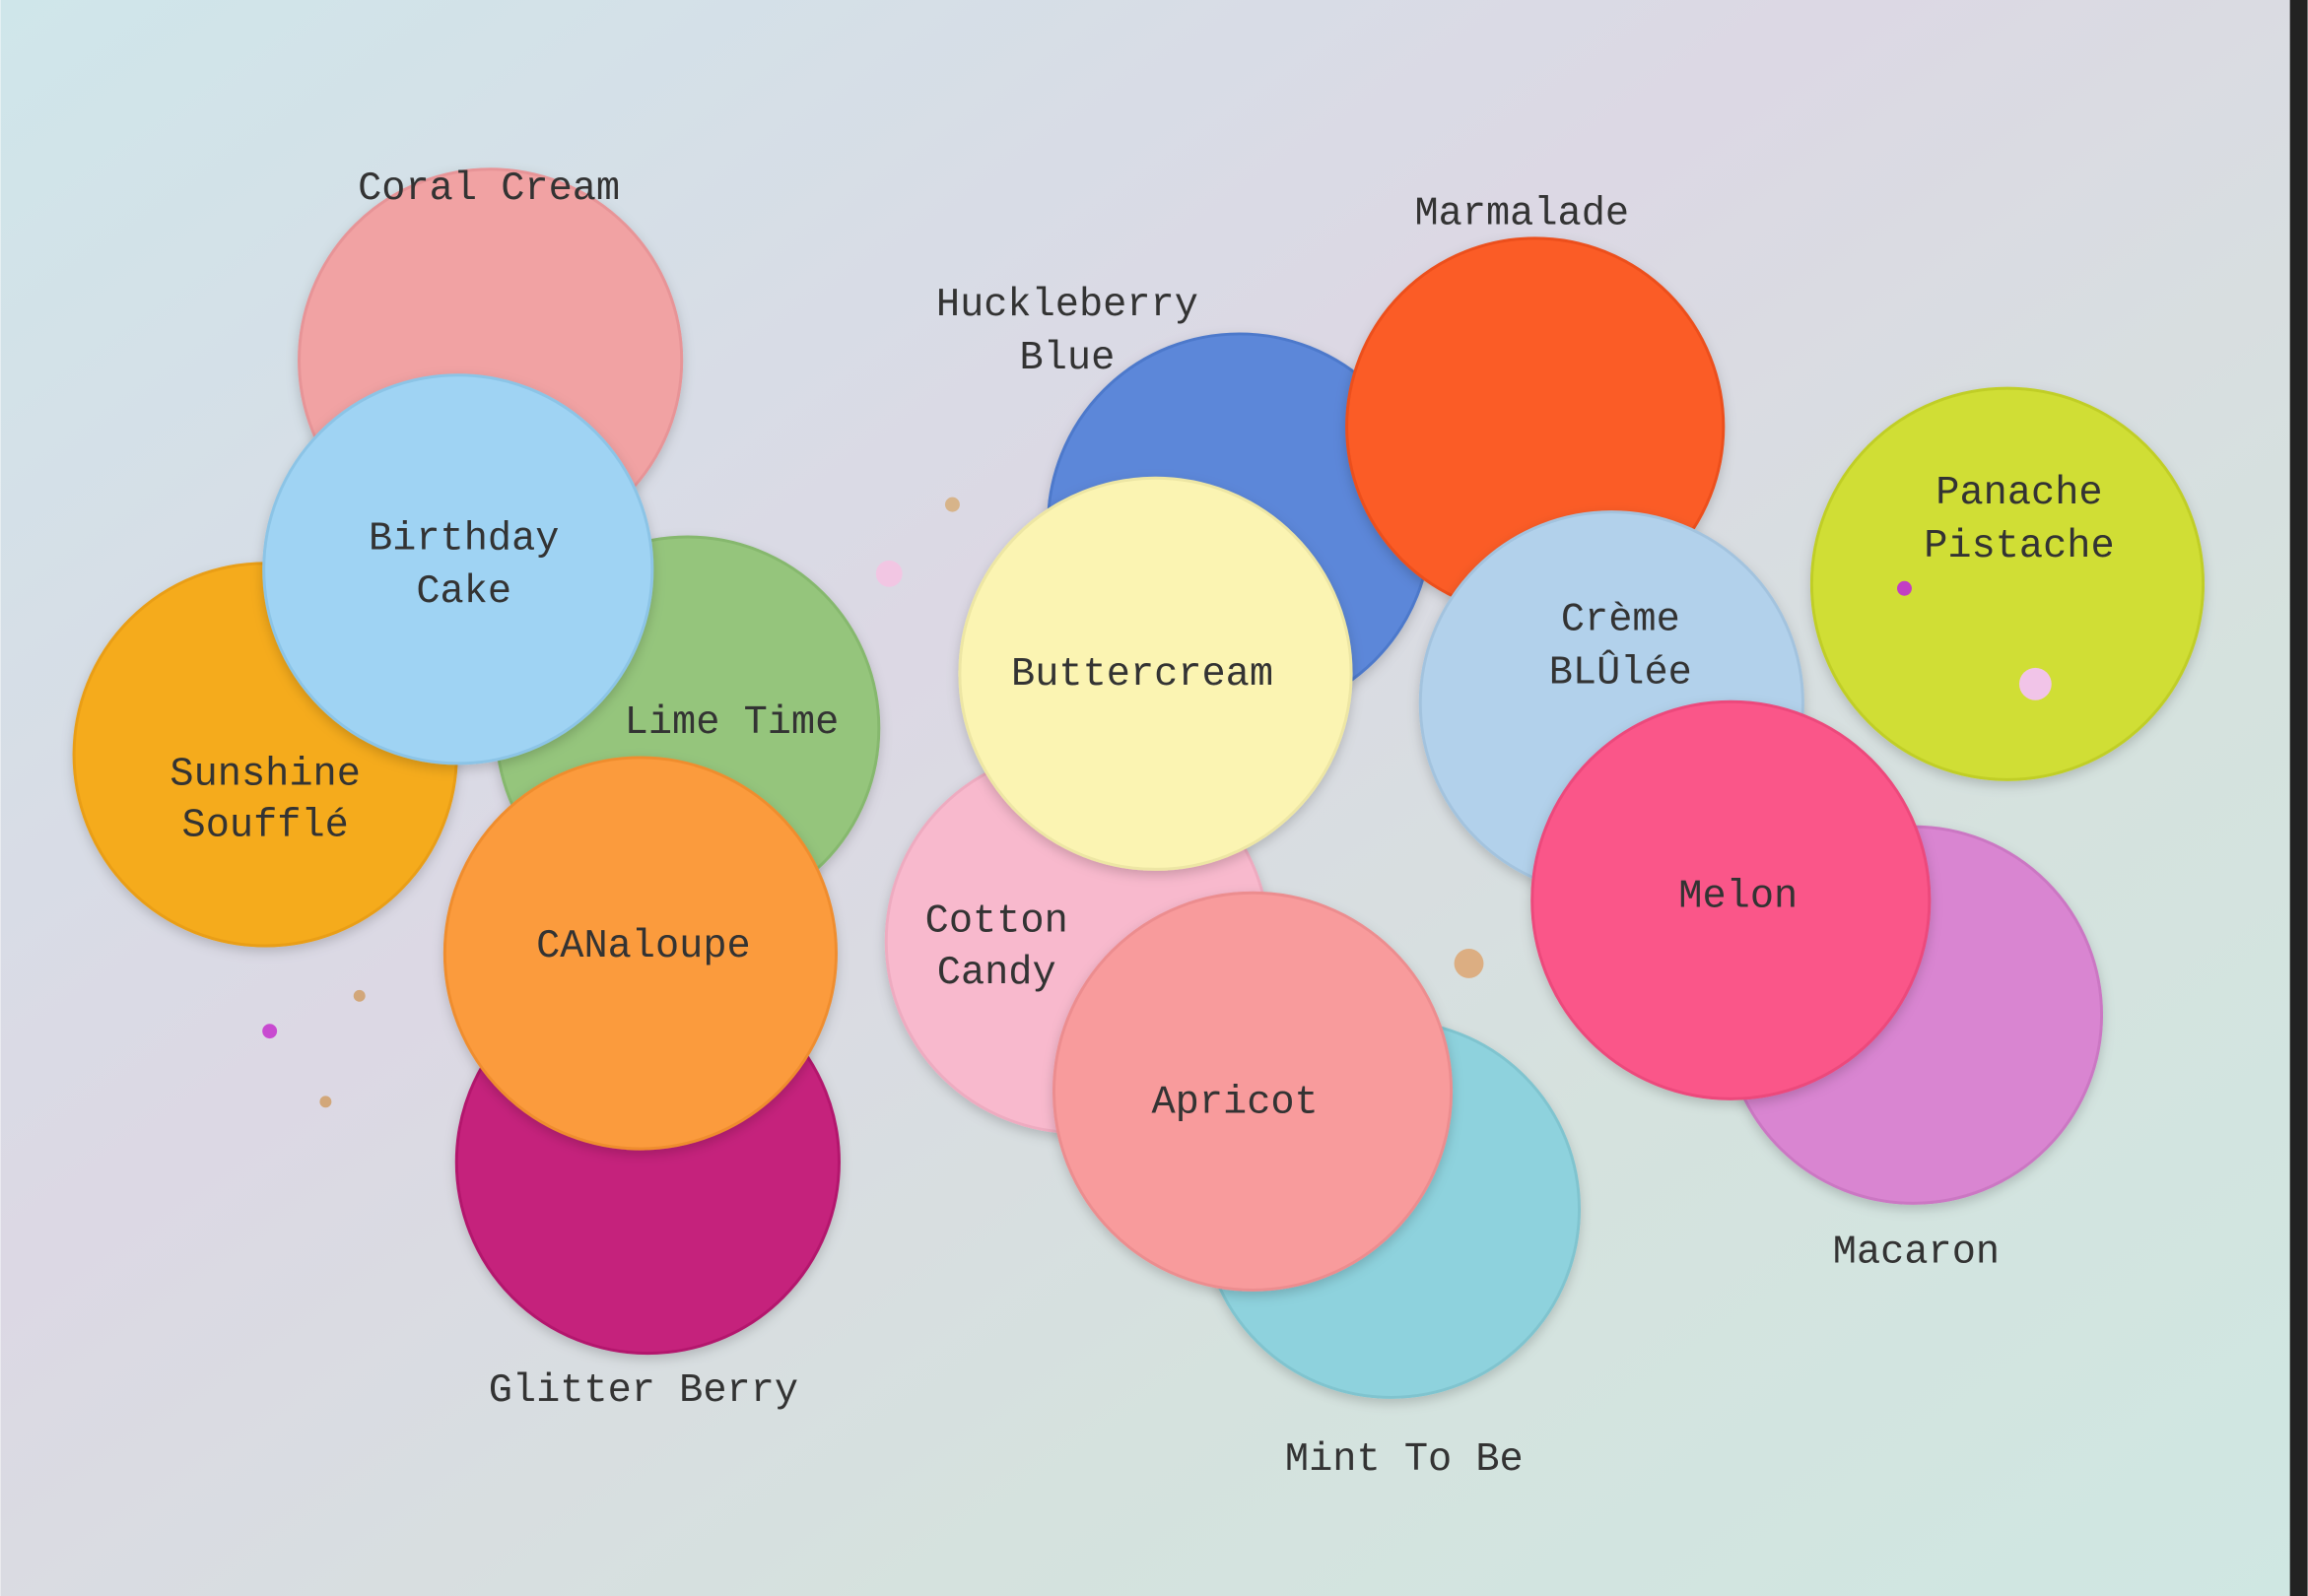  I want to click on label: Buttercream, so click(1142, 674).